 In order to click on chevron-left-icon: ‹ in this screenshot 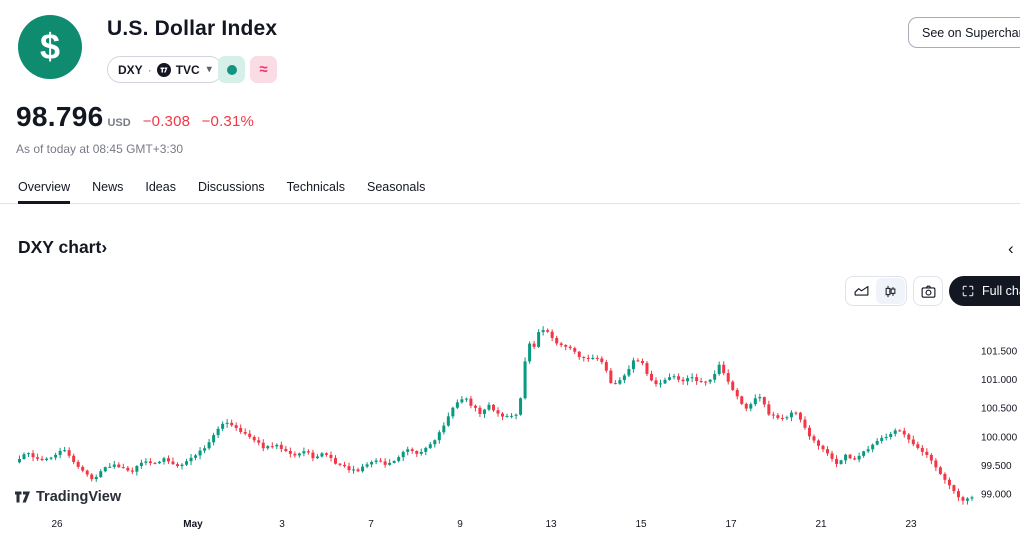, I will do `click(1011, 248)`.